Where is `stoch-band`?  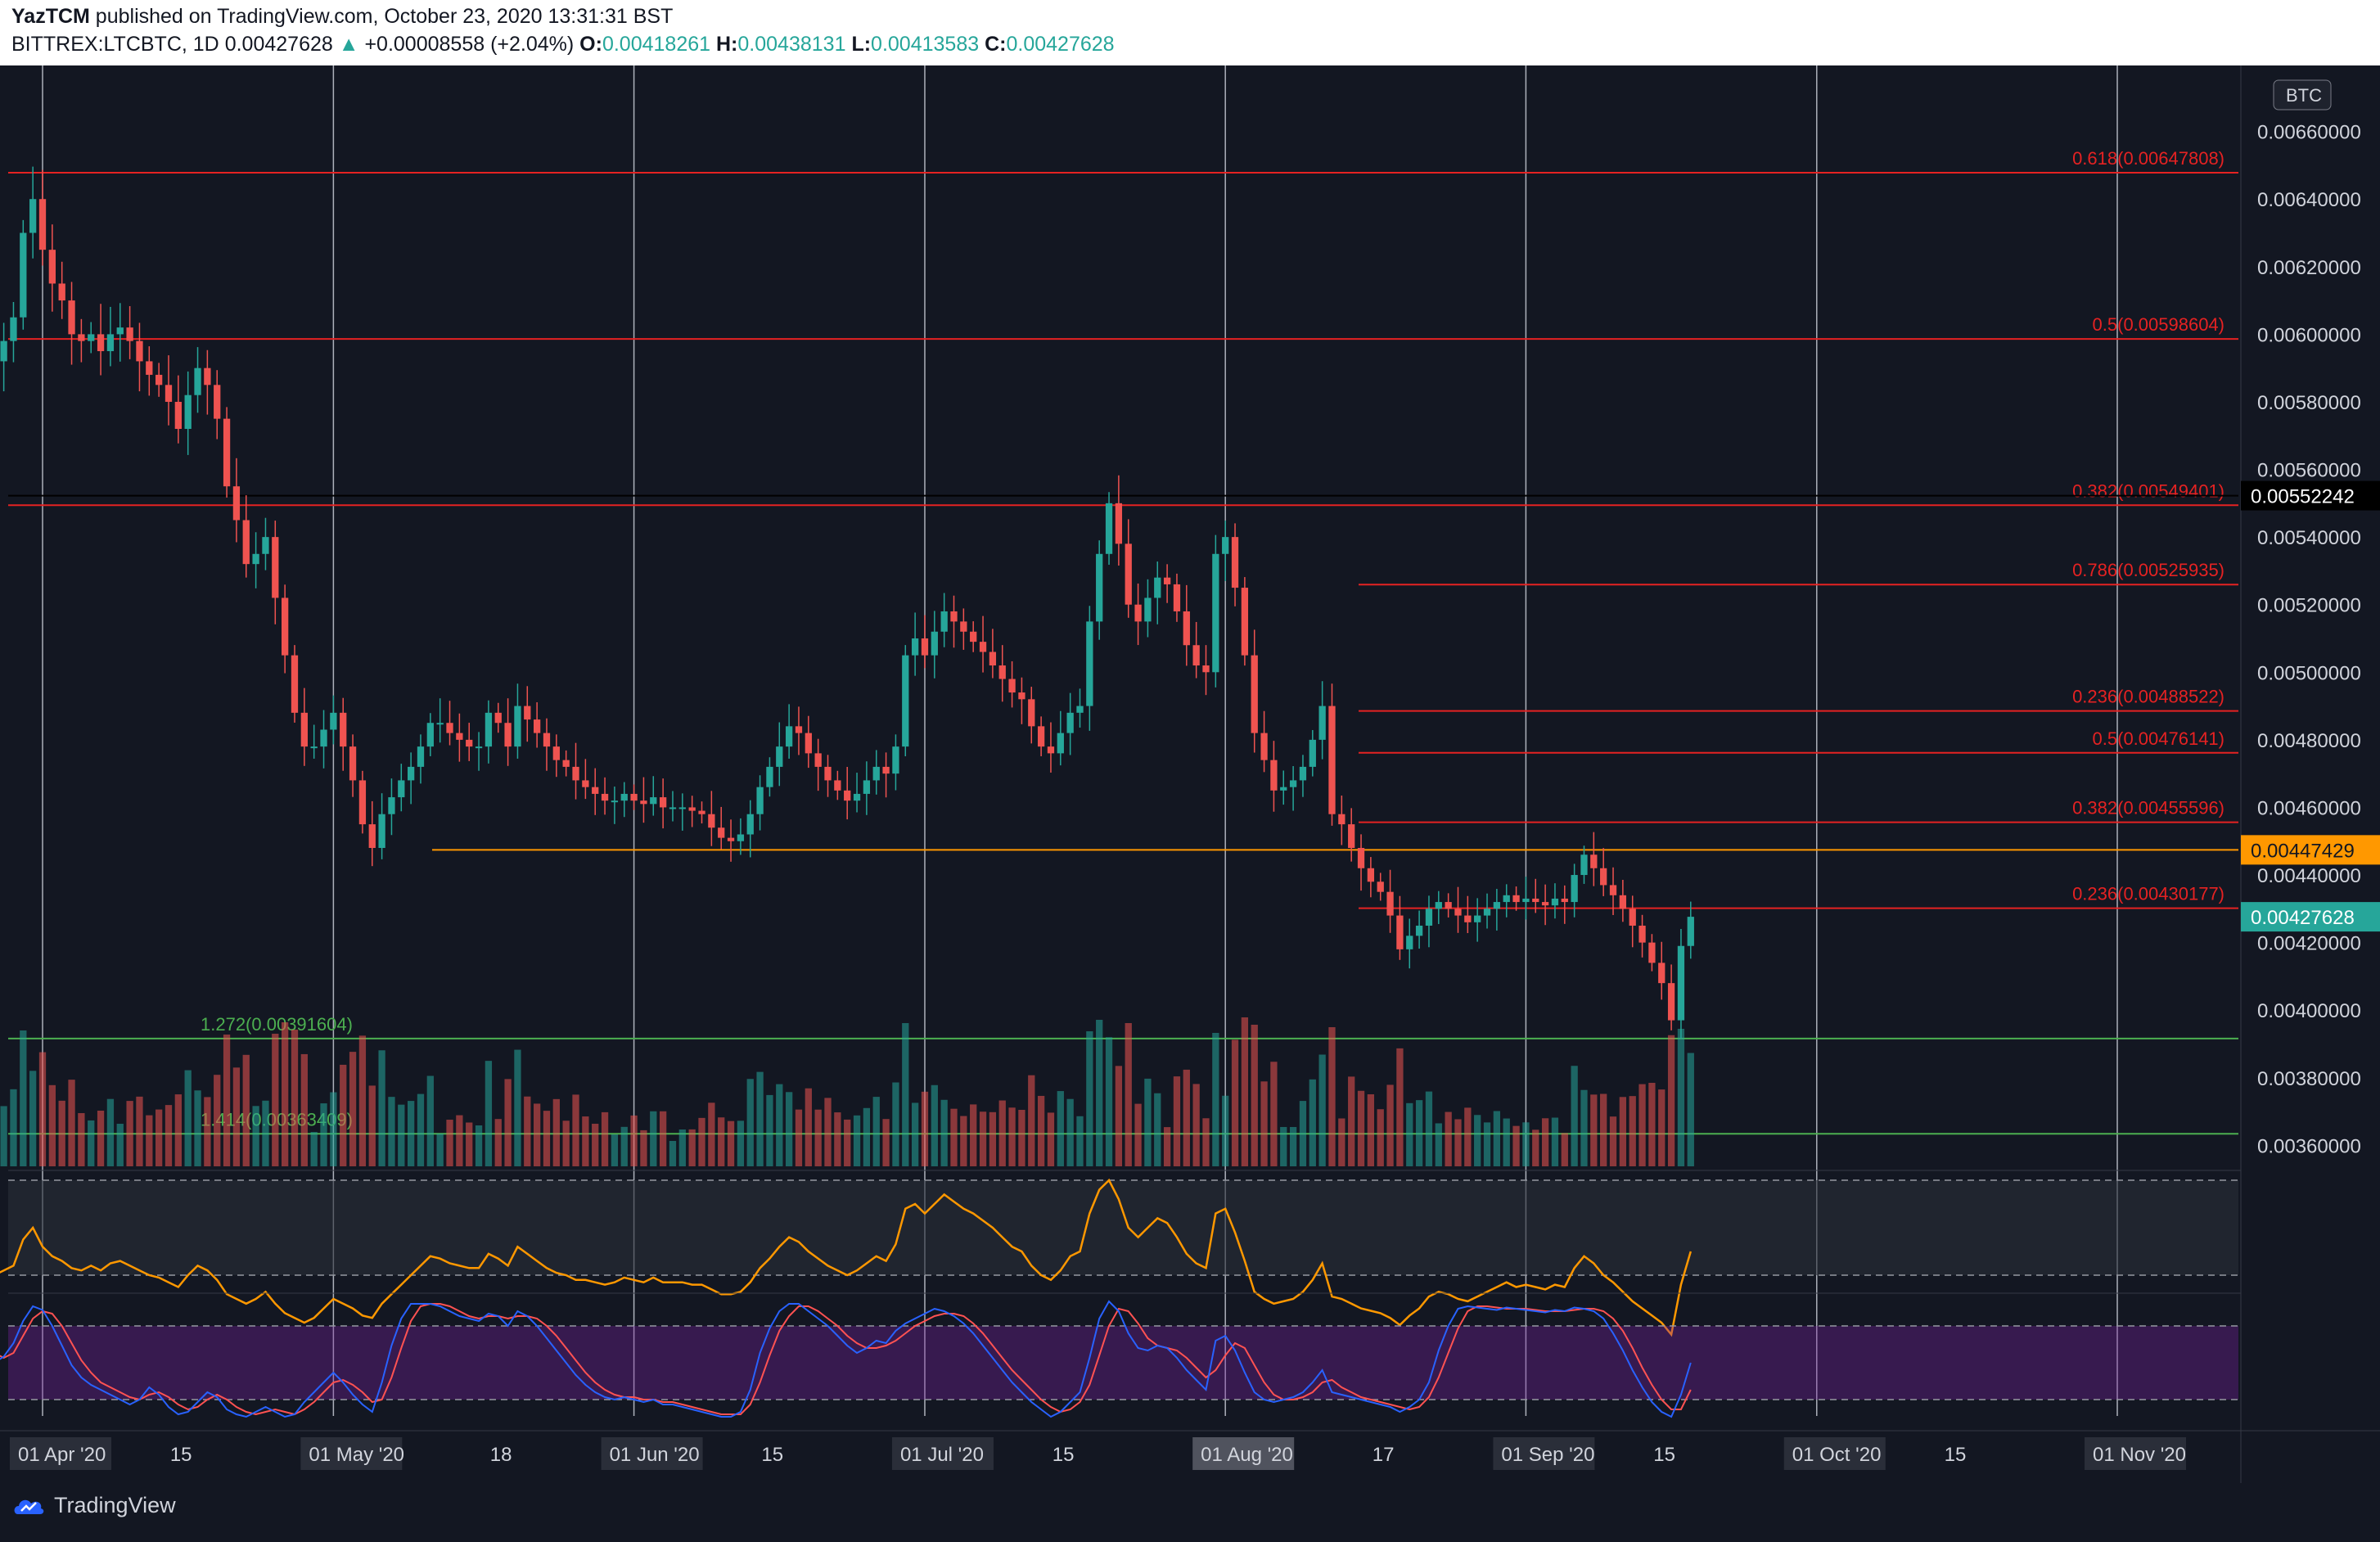
stoch-band is located at coordinates (1123, 1363).